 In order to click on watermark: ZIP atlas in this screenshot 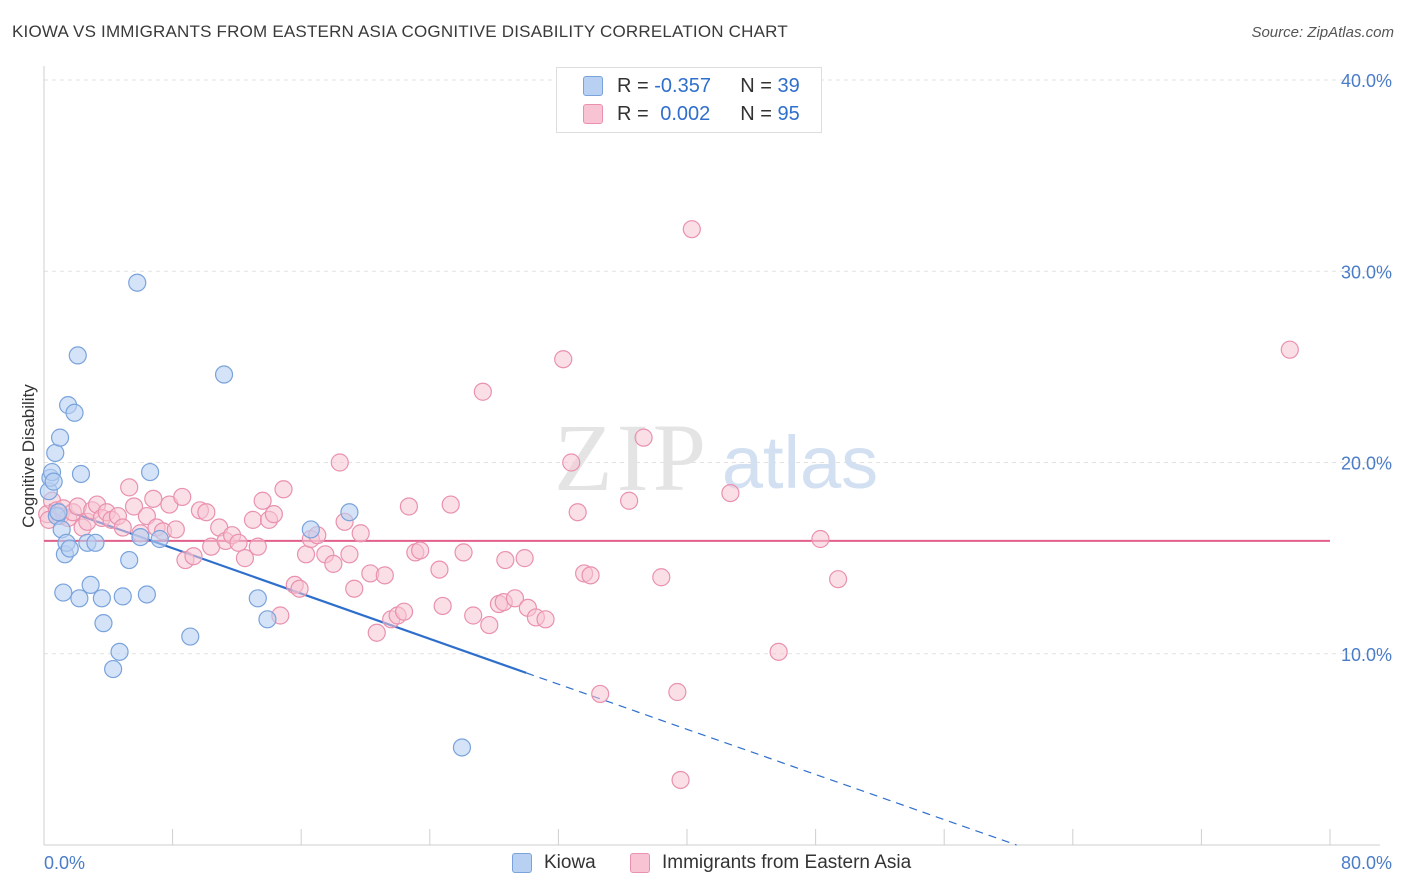, I will do `click(716, 457)`.